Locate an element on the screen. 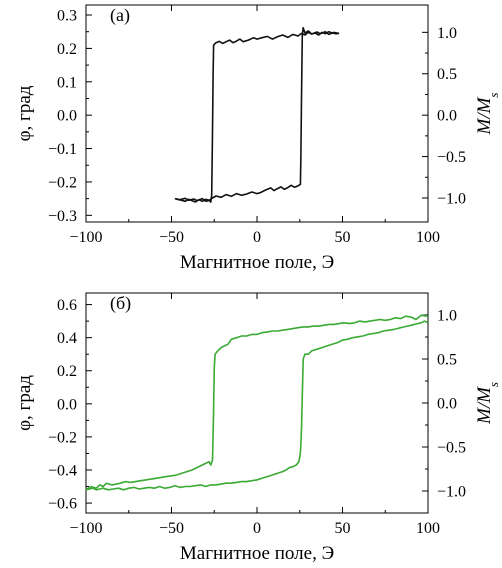 The width and height of the screenshot is (502, 568). series-line-forward is located at coordinates (257, 116).